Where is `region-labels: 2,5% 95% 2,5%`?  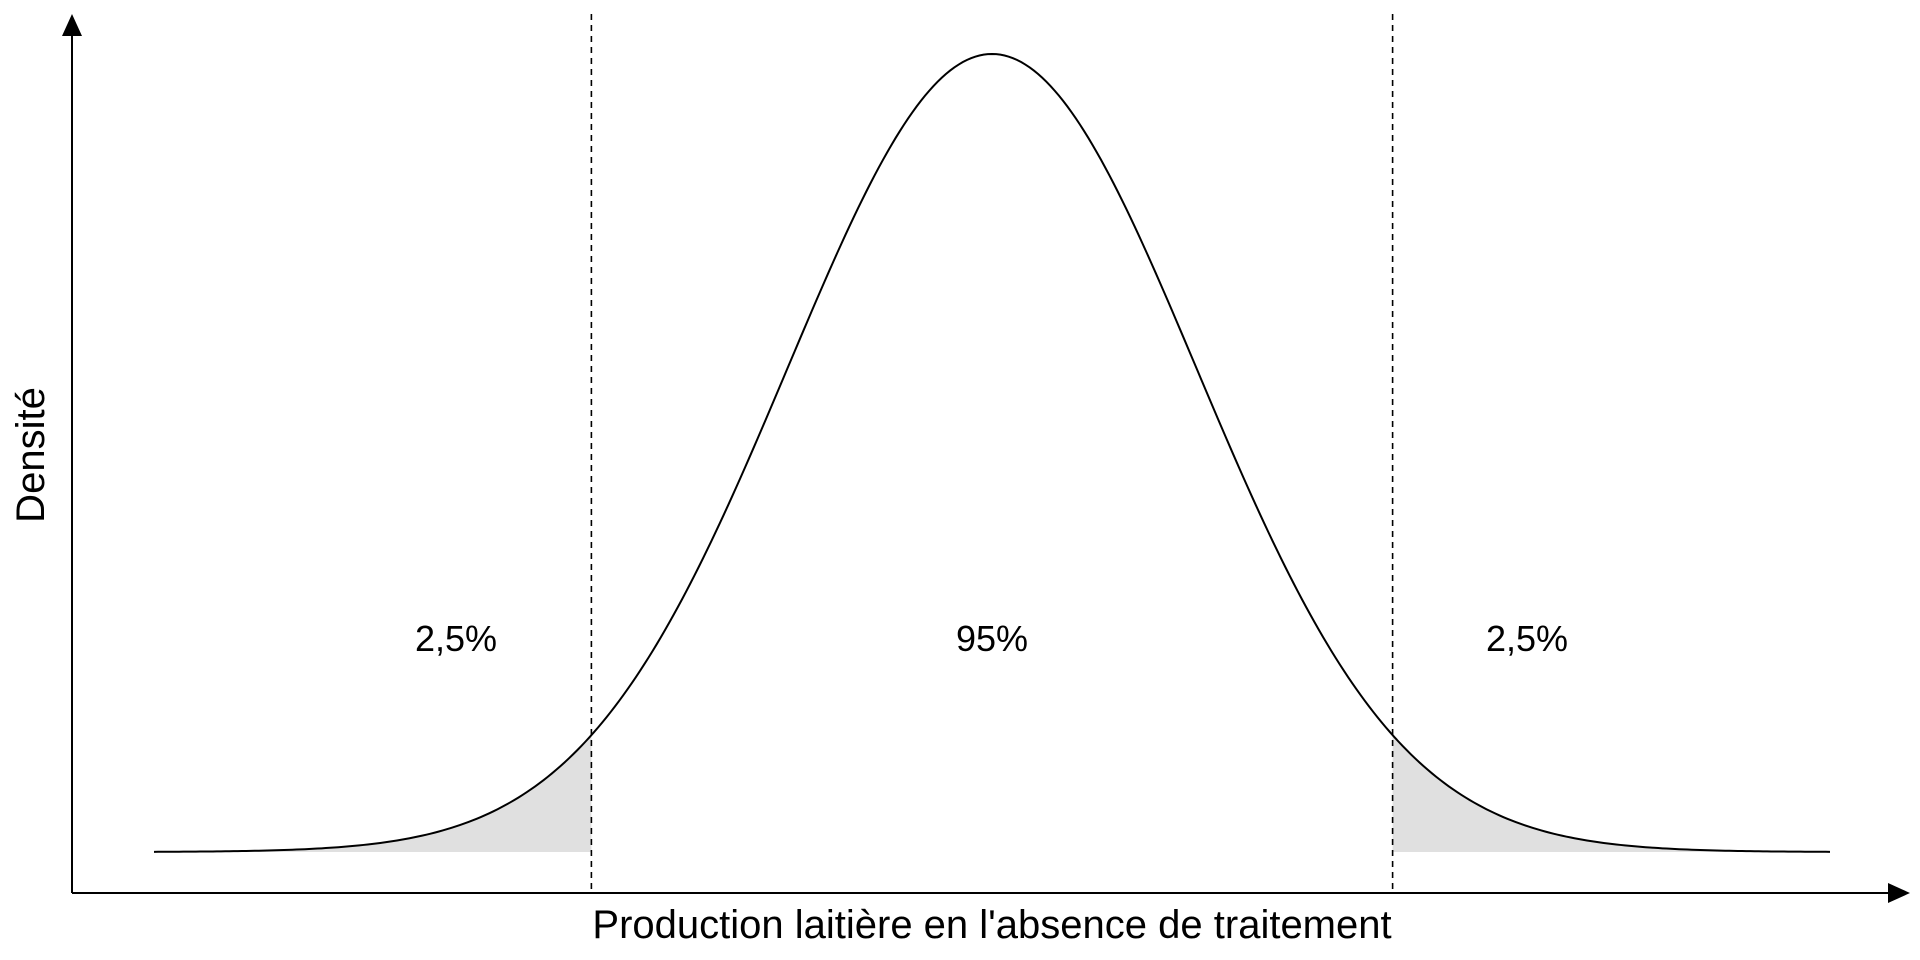 region-labels: 2,5% 95% 2,5% is located at coordinates (991, 638).